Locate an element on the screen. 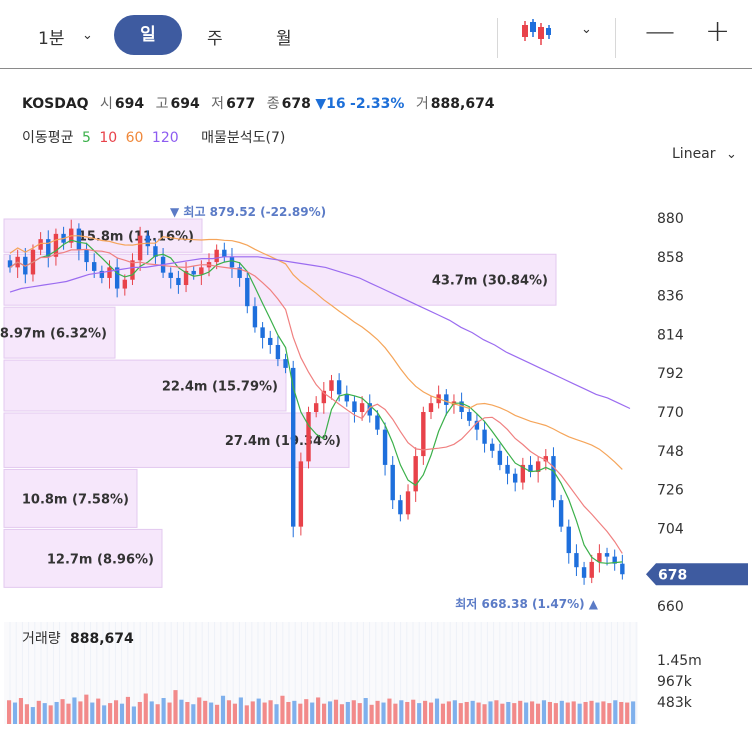  volume-profile-label: 8.97m (6.32%) is located at coordinates (53, 334).